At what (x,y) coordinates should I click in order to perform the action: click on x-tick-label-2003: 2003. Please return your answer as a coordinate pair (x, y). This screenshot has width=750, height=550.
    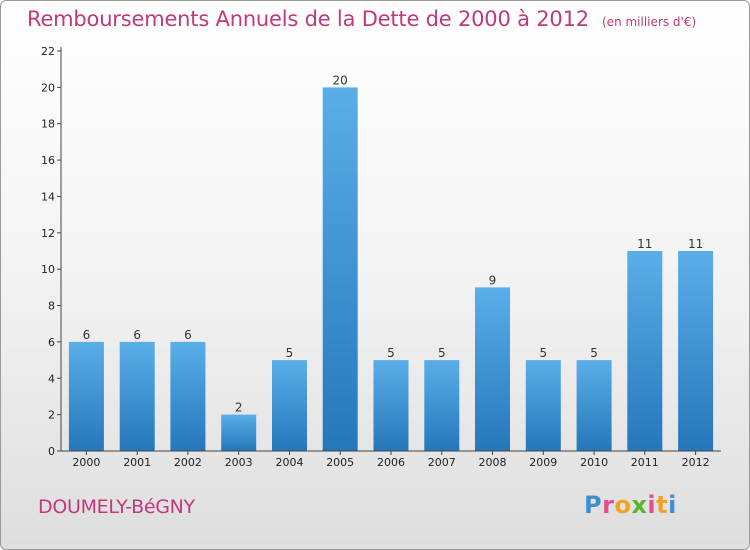
    Looking at the image, I should click on (239, 462).